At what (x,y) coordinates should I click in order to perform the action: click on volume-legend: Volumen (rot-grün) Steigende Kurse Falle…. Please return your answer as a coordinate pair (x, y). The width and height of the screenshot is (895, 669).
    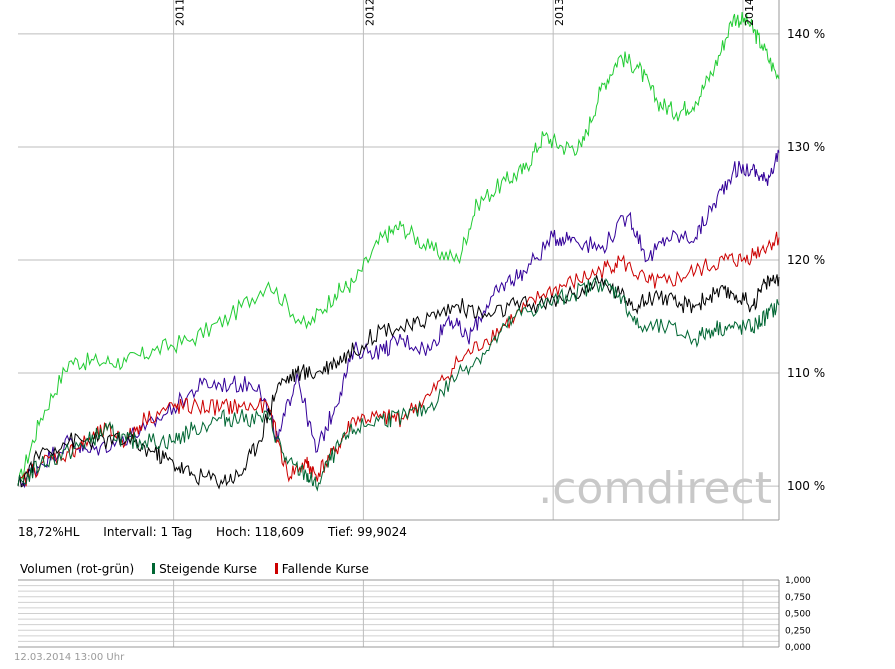
    Looking at the image, I should click on (194, 569).